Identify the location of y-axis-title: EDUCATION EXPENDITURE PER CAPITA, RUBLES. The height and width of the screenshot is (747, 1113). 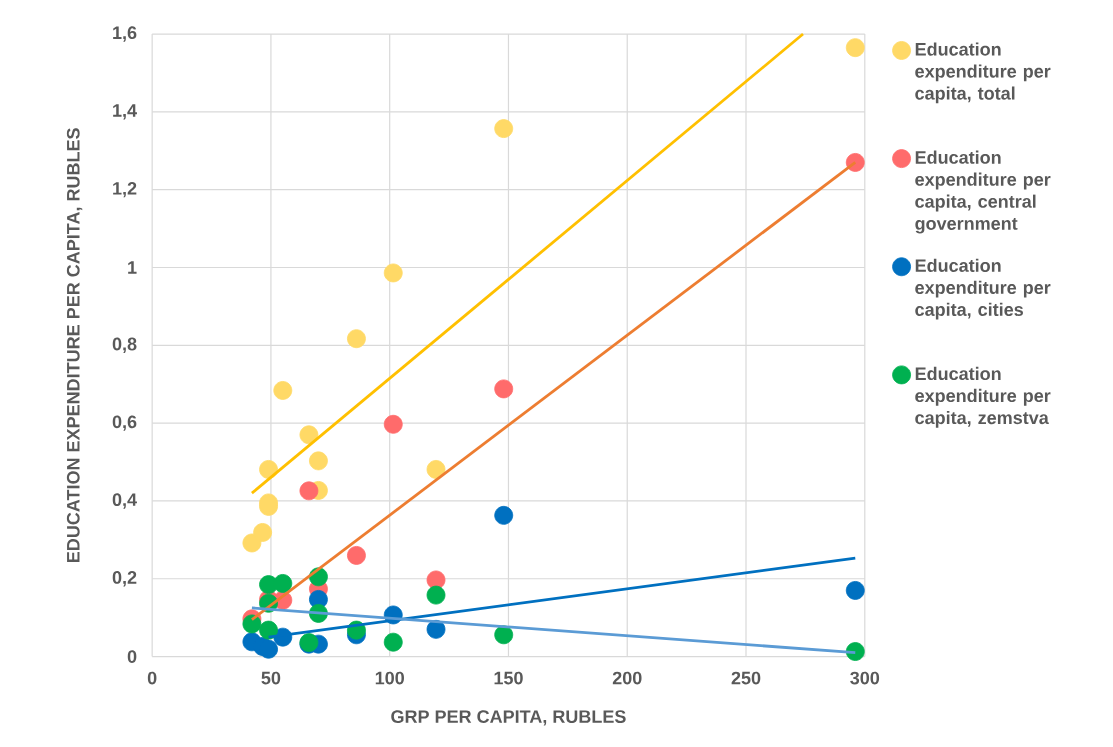
(74, 345).